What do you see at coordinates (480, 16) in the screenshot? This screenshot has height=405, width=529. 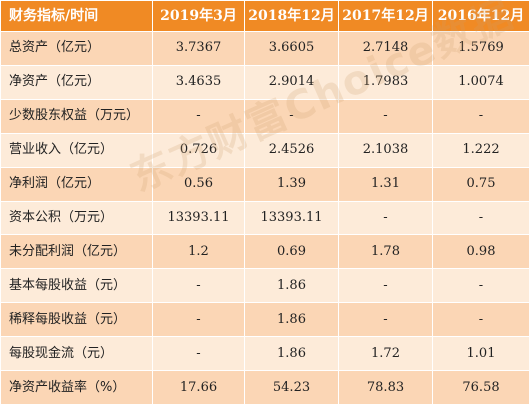 I see `header-2016-12: 2016年12月` at bounding box center [480, 16].